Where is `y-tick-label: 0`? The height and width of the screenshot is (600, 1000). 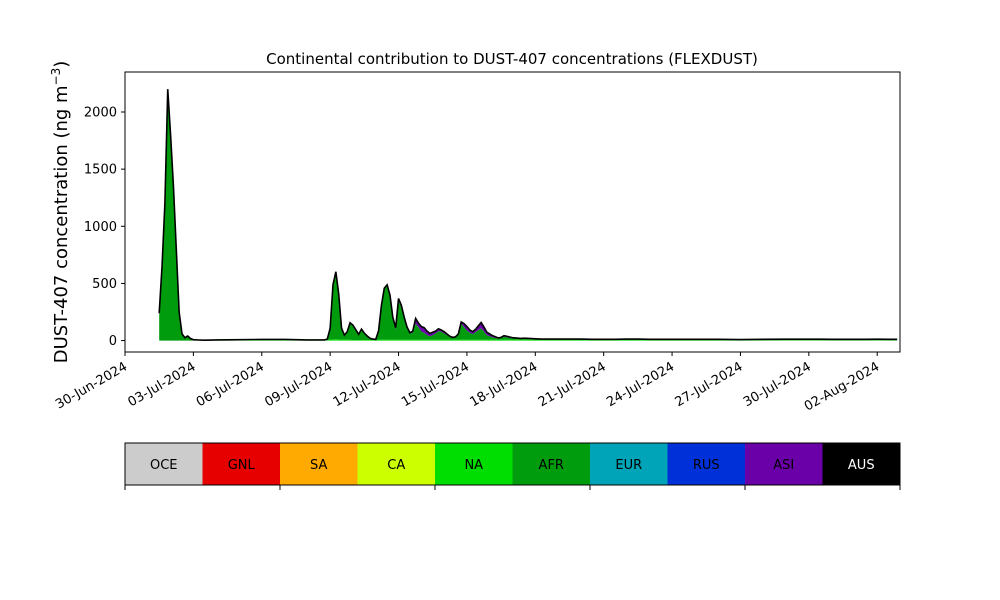
y-tick-label: 0 is located at coordinates (113, 341).